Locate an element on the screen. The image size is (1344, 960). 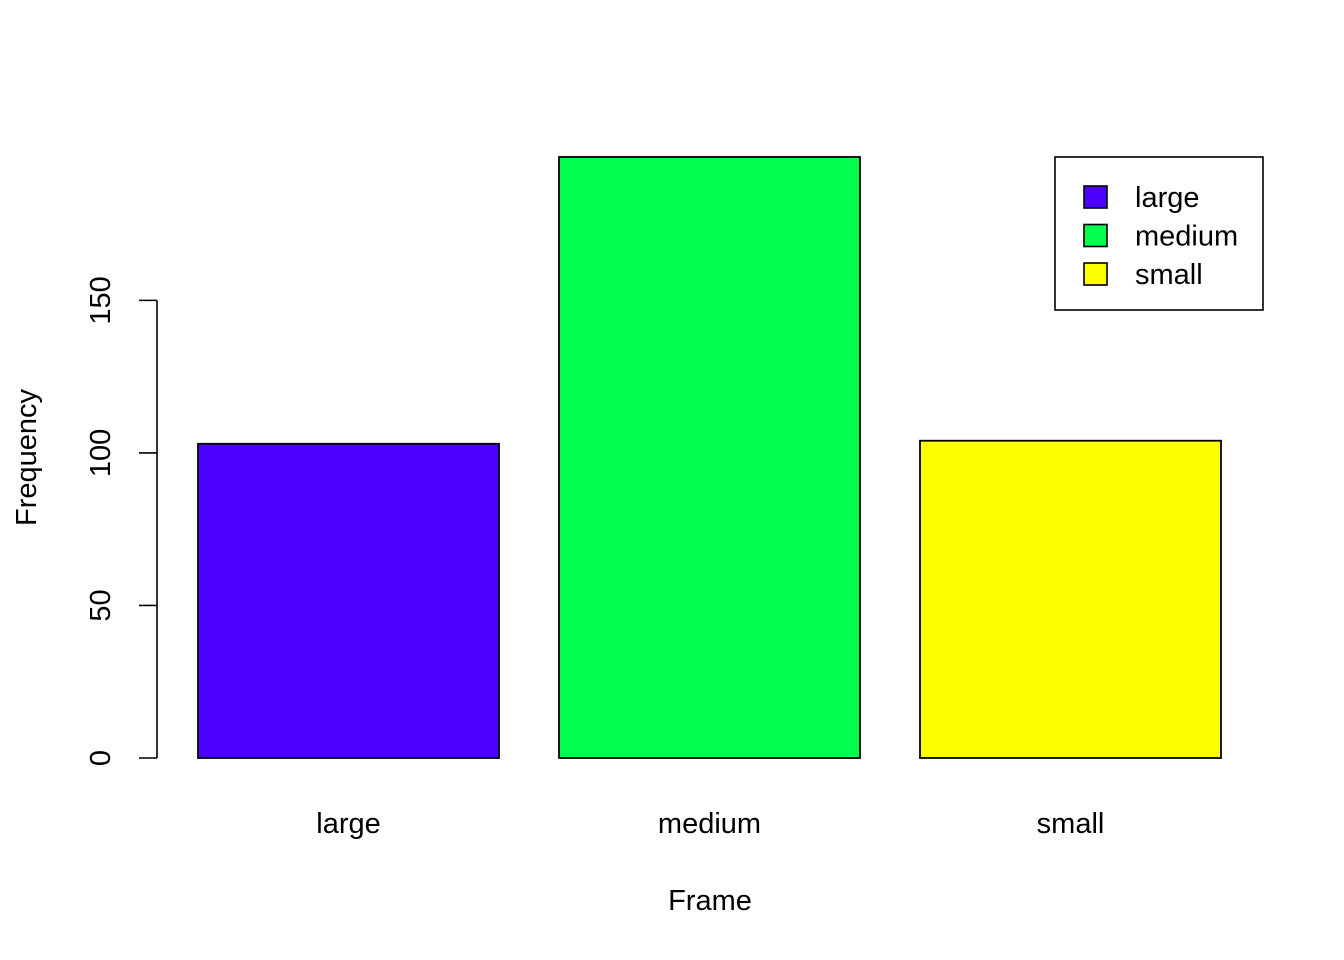
legend-label-small: small is located at coordinates (1169, 275).